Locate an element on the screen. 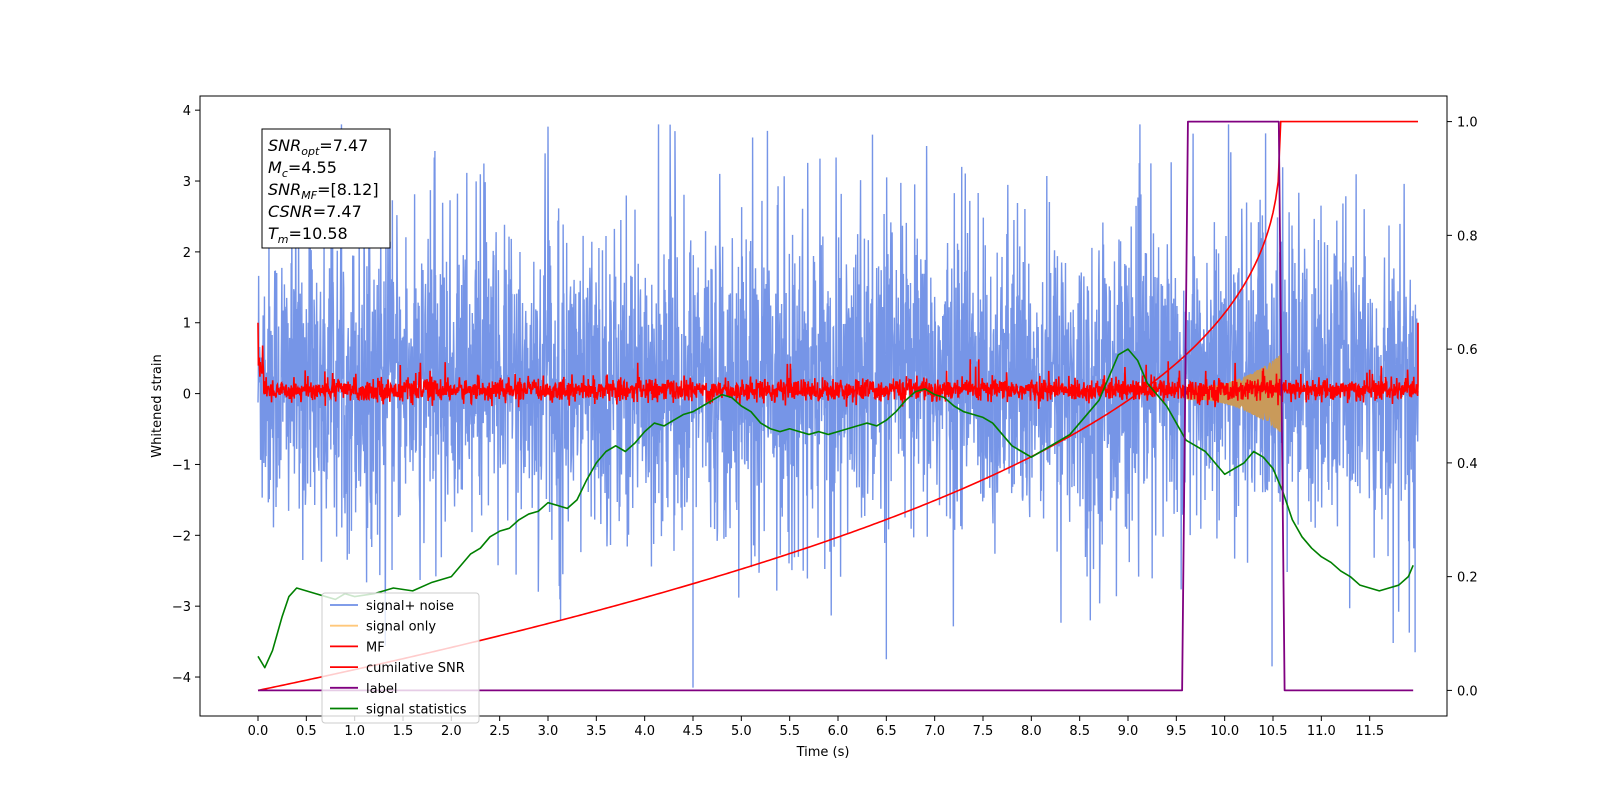 This screenshot has width=1600, height=800. y-axis-left: −4 −3 −2 −1 0 1 2 3 4 is located at coordinates (186, 395).